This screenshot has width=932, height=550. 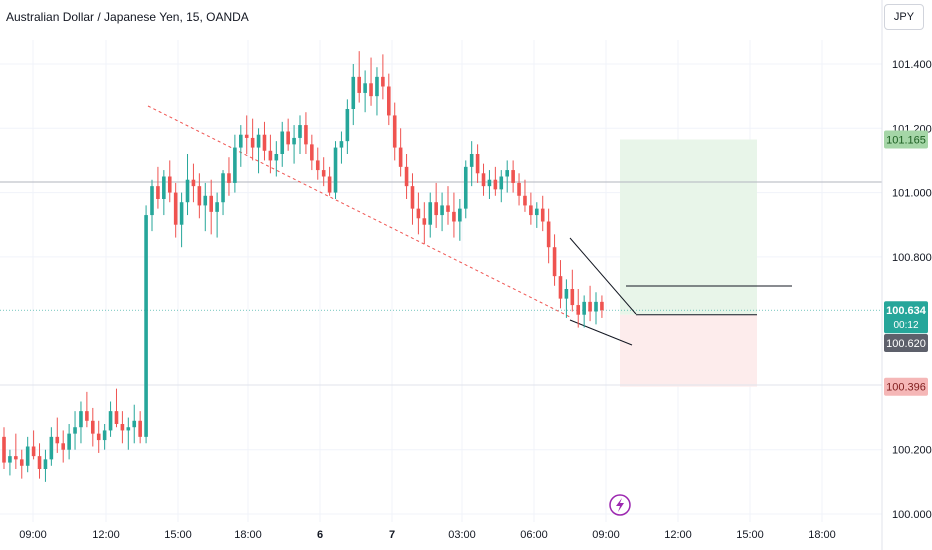 I want to click on stop-price-badge-label: 100.396, so click(x=906, y=388).